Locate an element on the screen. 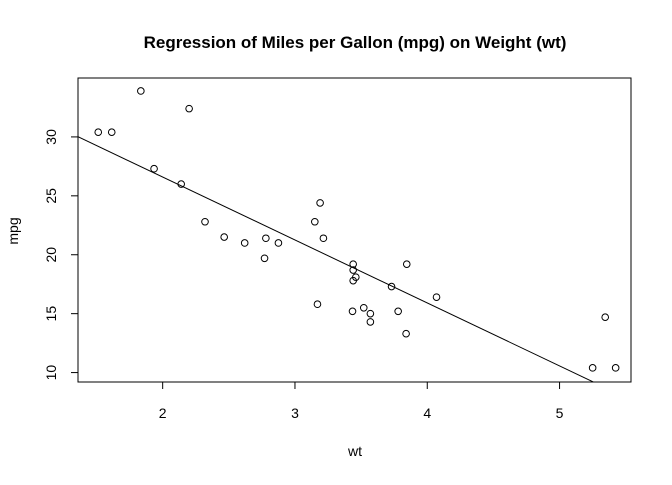 This screenshot has height=485, width=672. x-tick-label: 3 is located at coordinates (295, 413).